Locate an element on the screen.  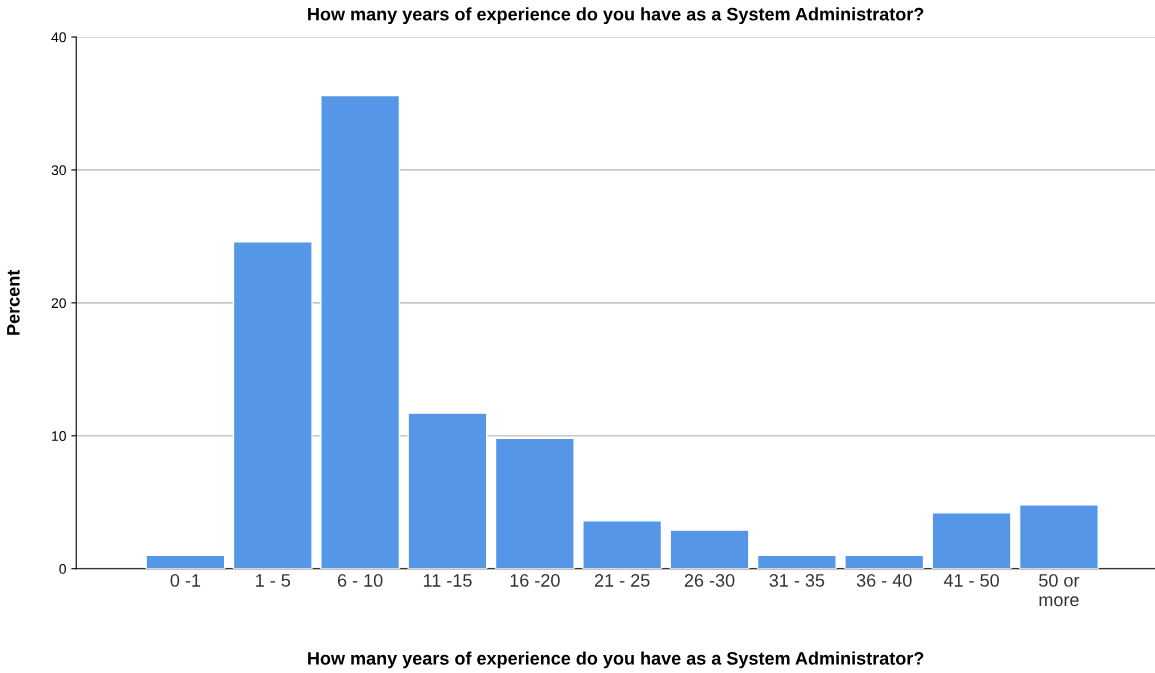
y-tick-label: 10 is located at coordinates (59, 436).